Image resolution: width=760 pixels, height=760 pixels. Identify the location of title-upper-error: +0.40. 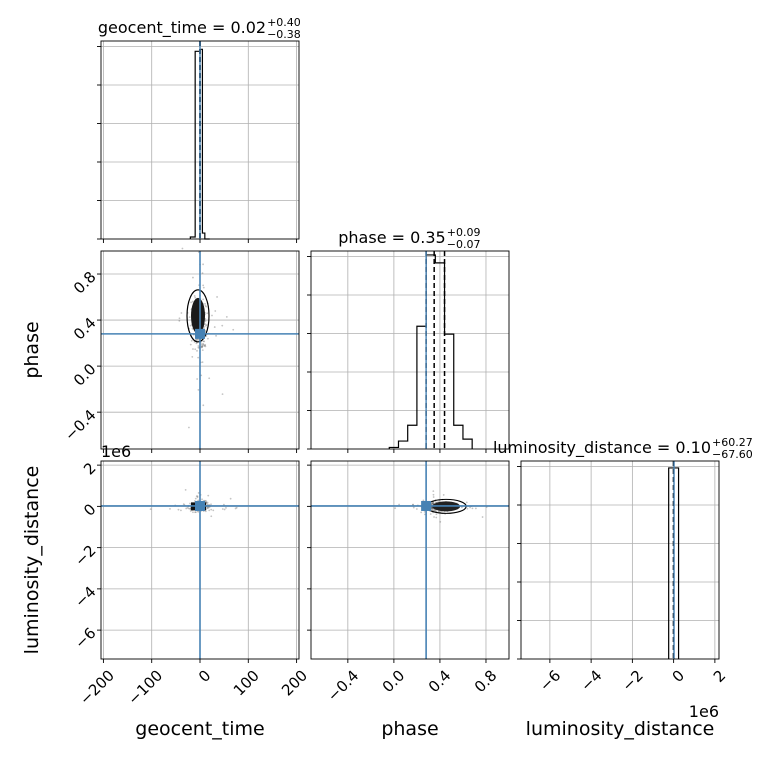
(284, 22).